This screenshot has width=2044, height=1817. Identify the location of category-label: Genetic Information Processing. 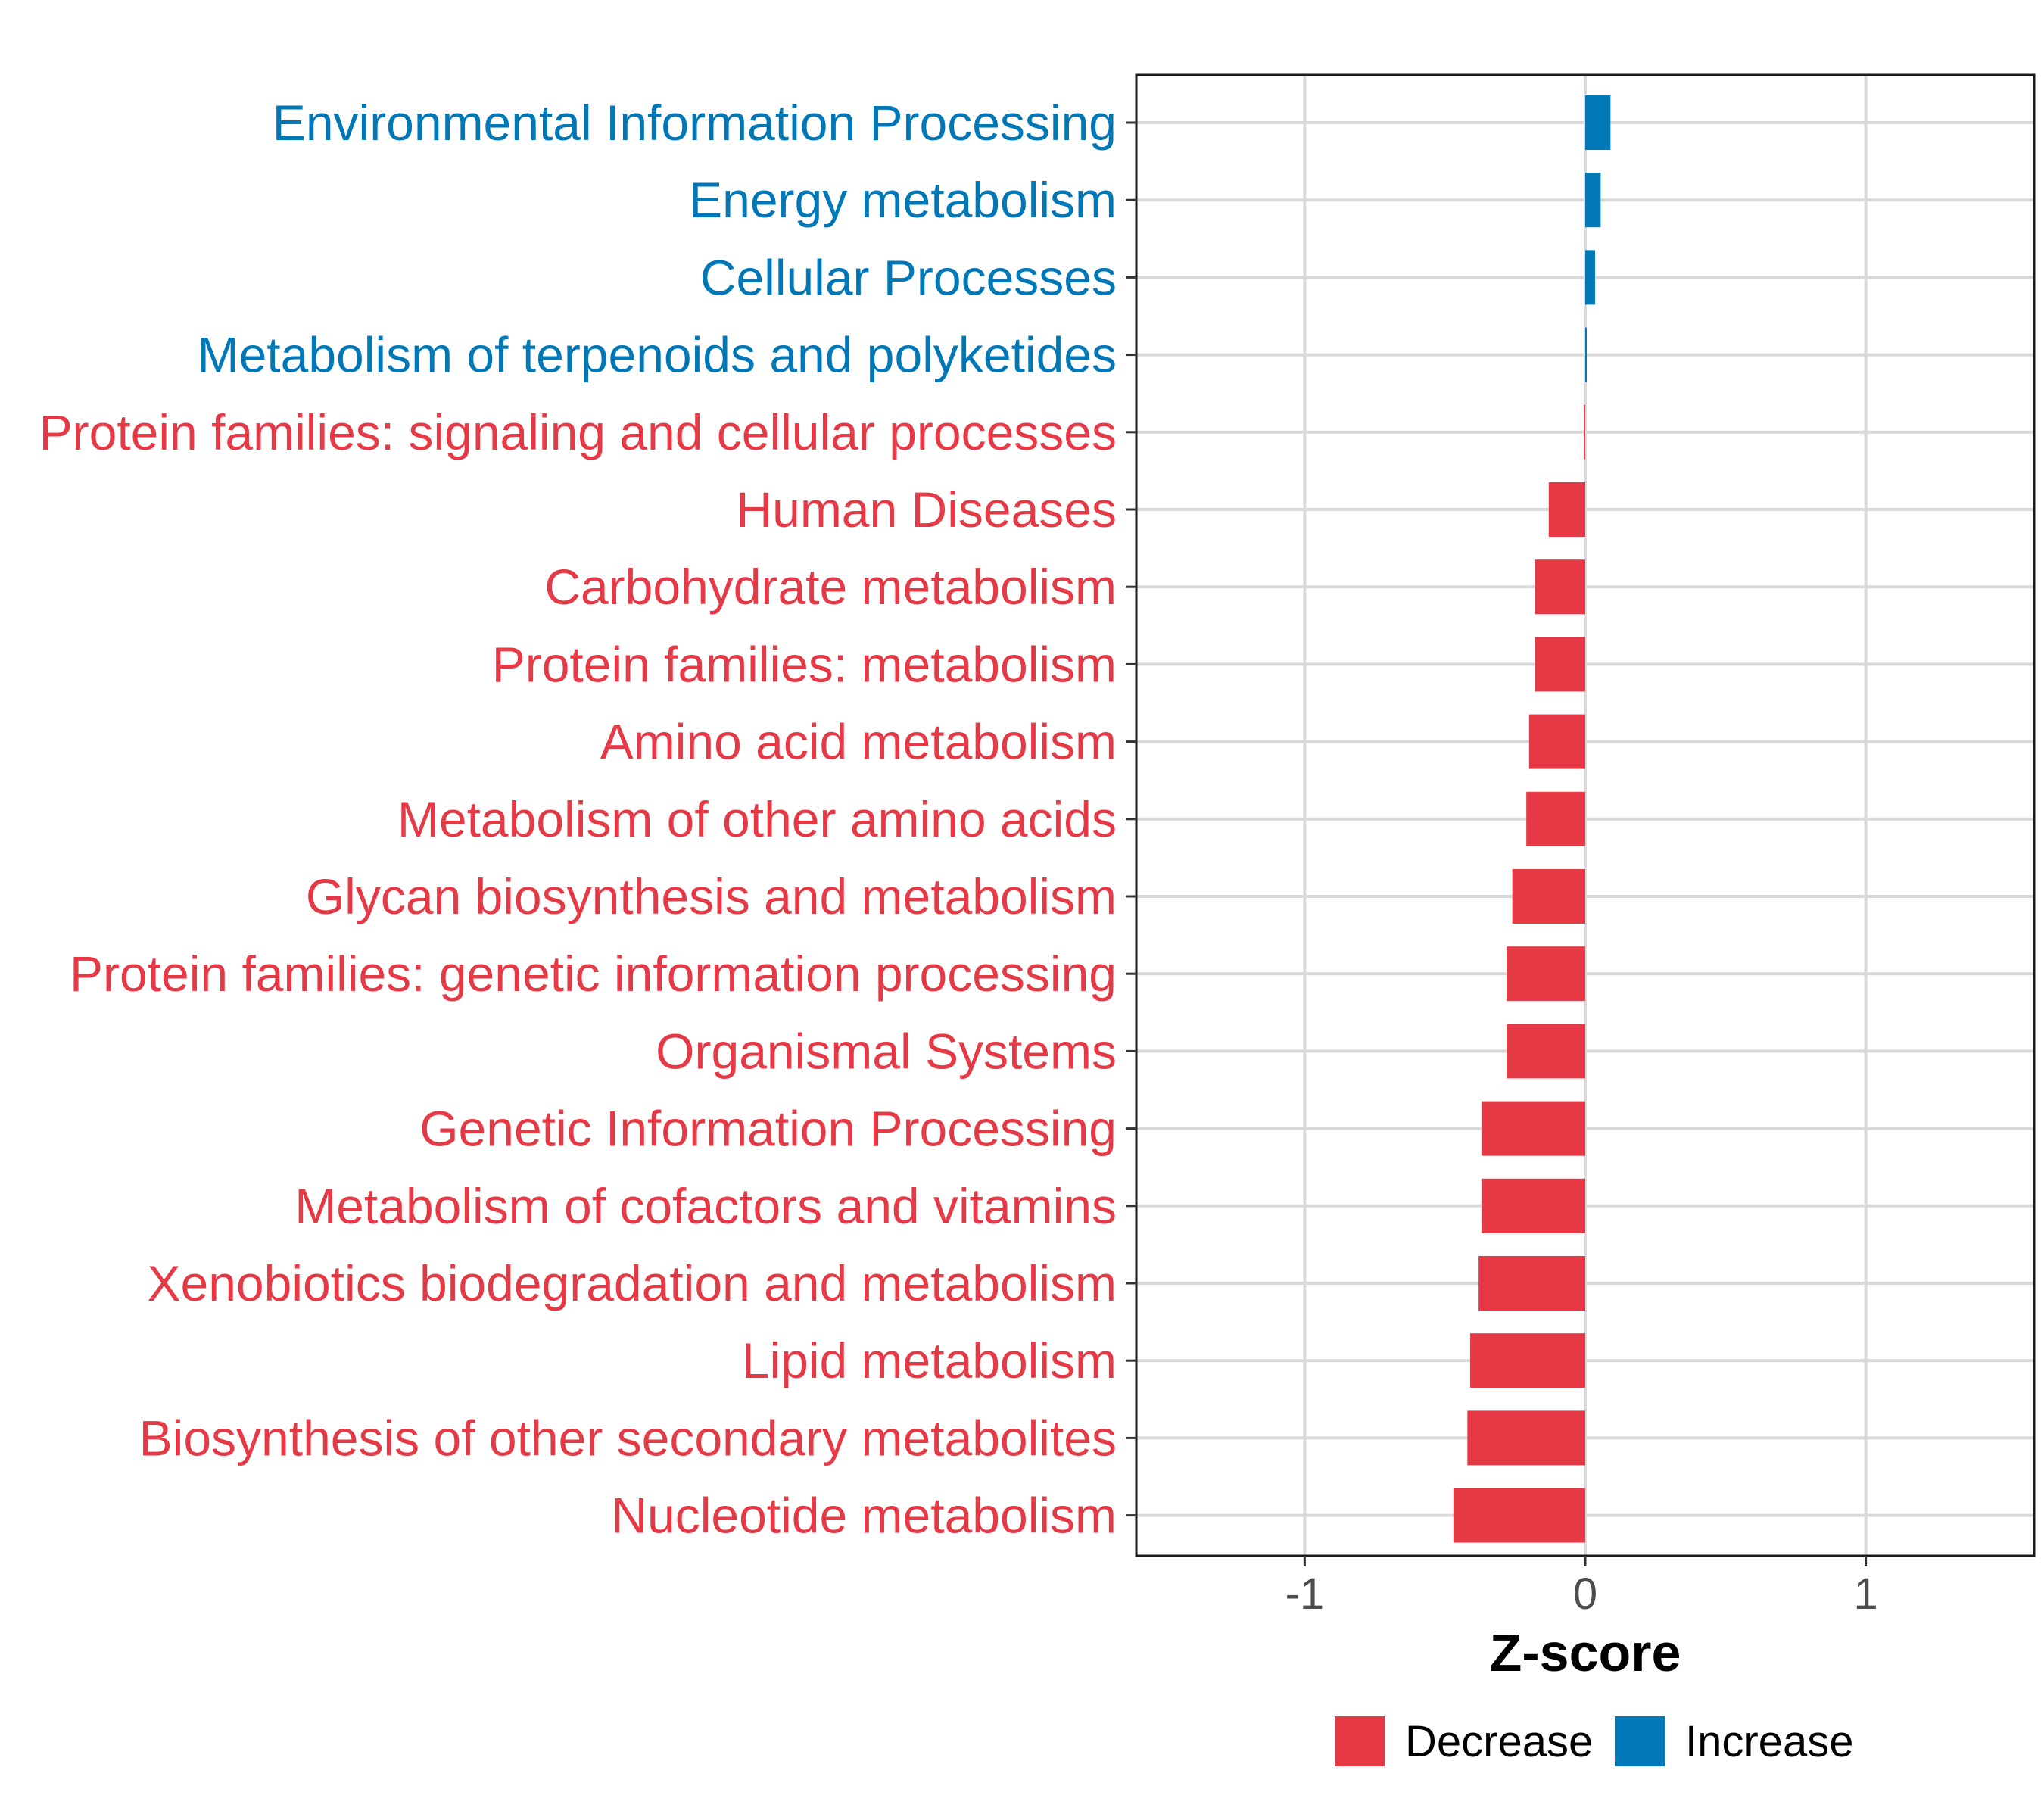
(768, 1129).